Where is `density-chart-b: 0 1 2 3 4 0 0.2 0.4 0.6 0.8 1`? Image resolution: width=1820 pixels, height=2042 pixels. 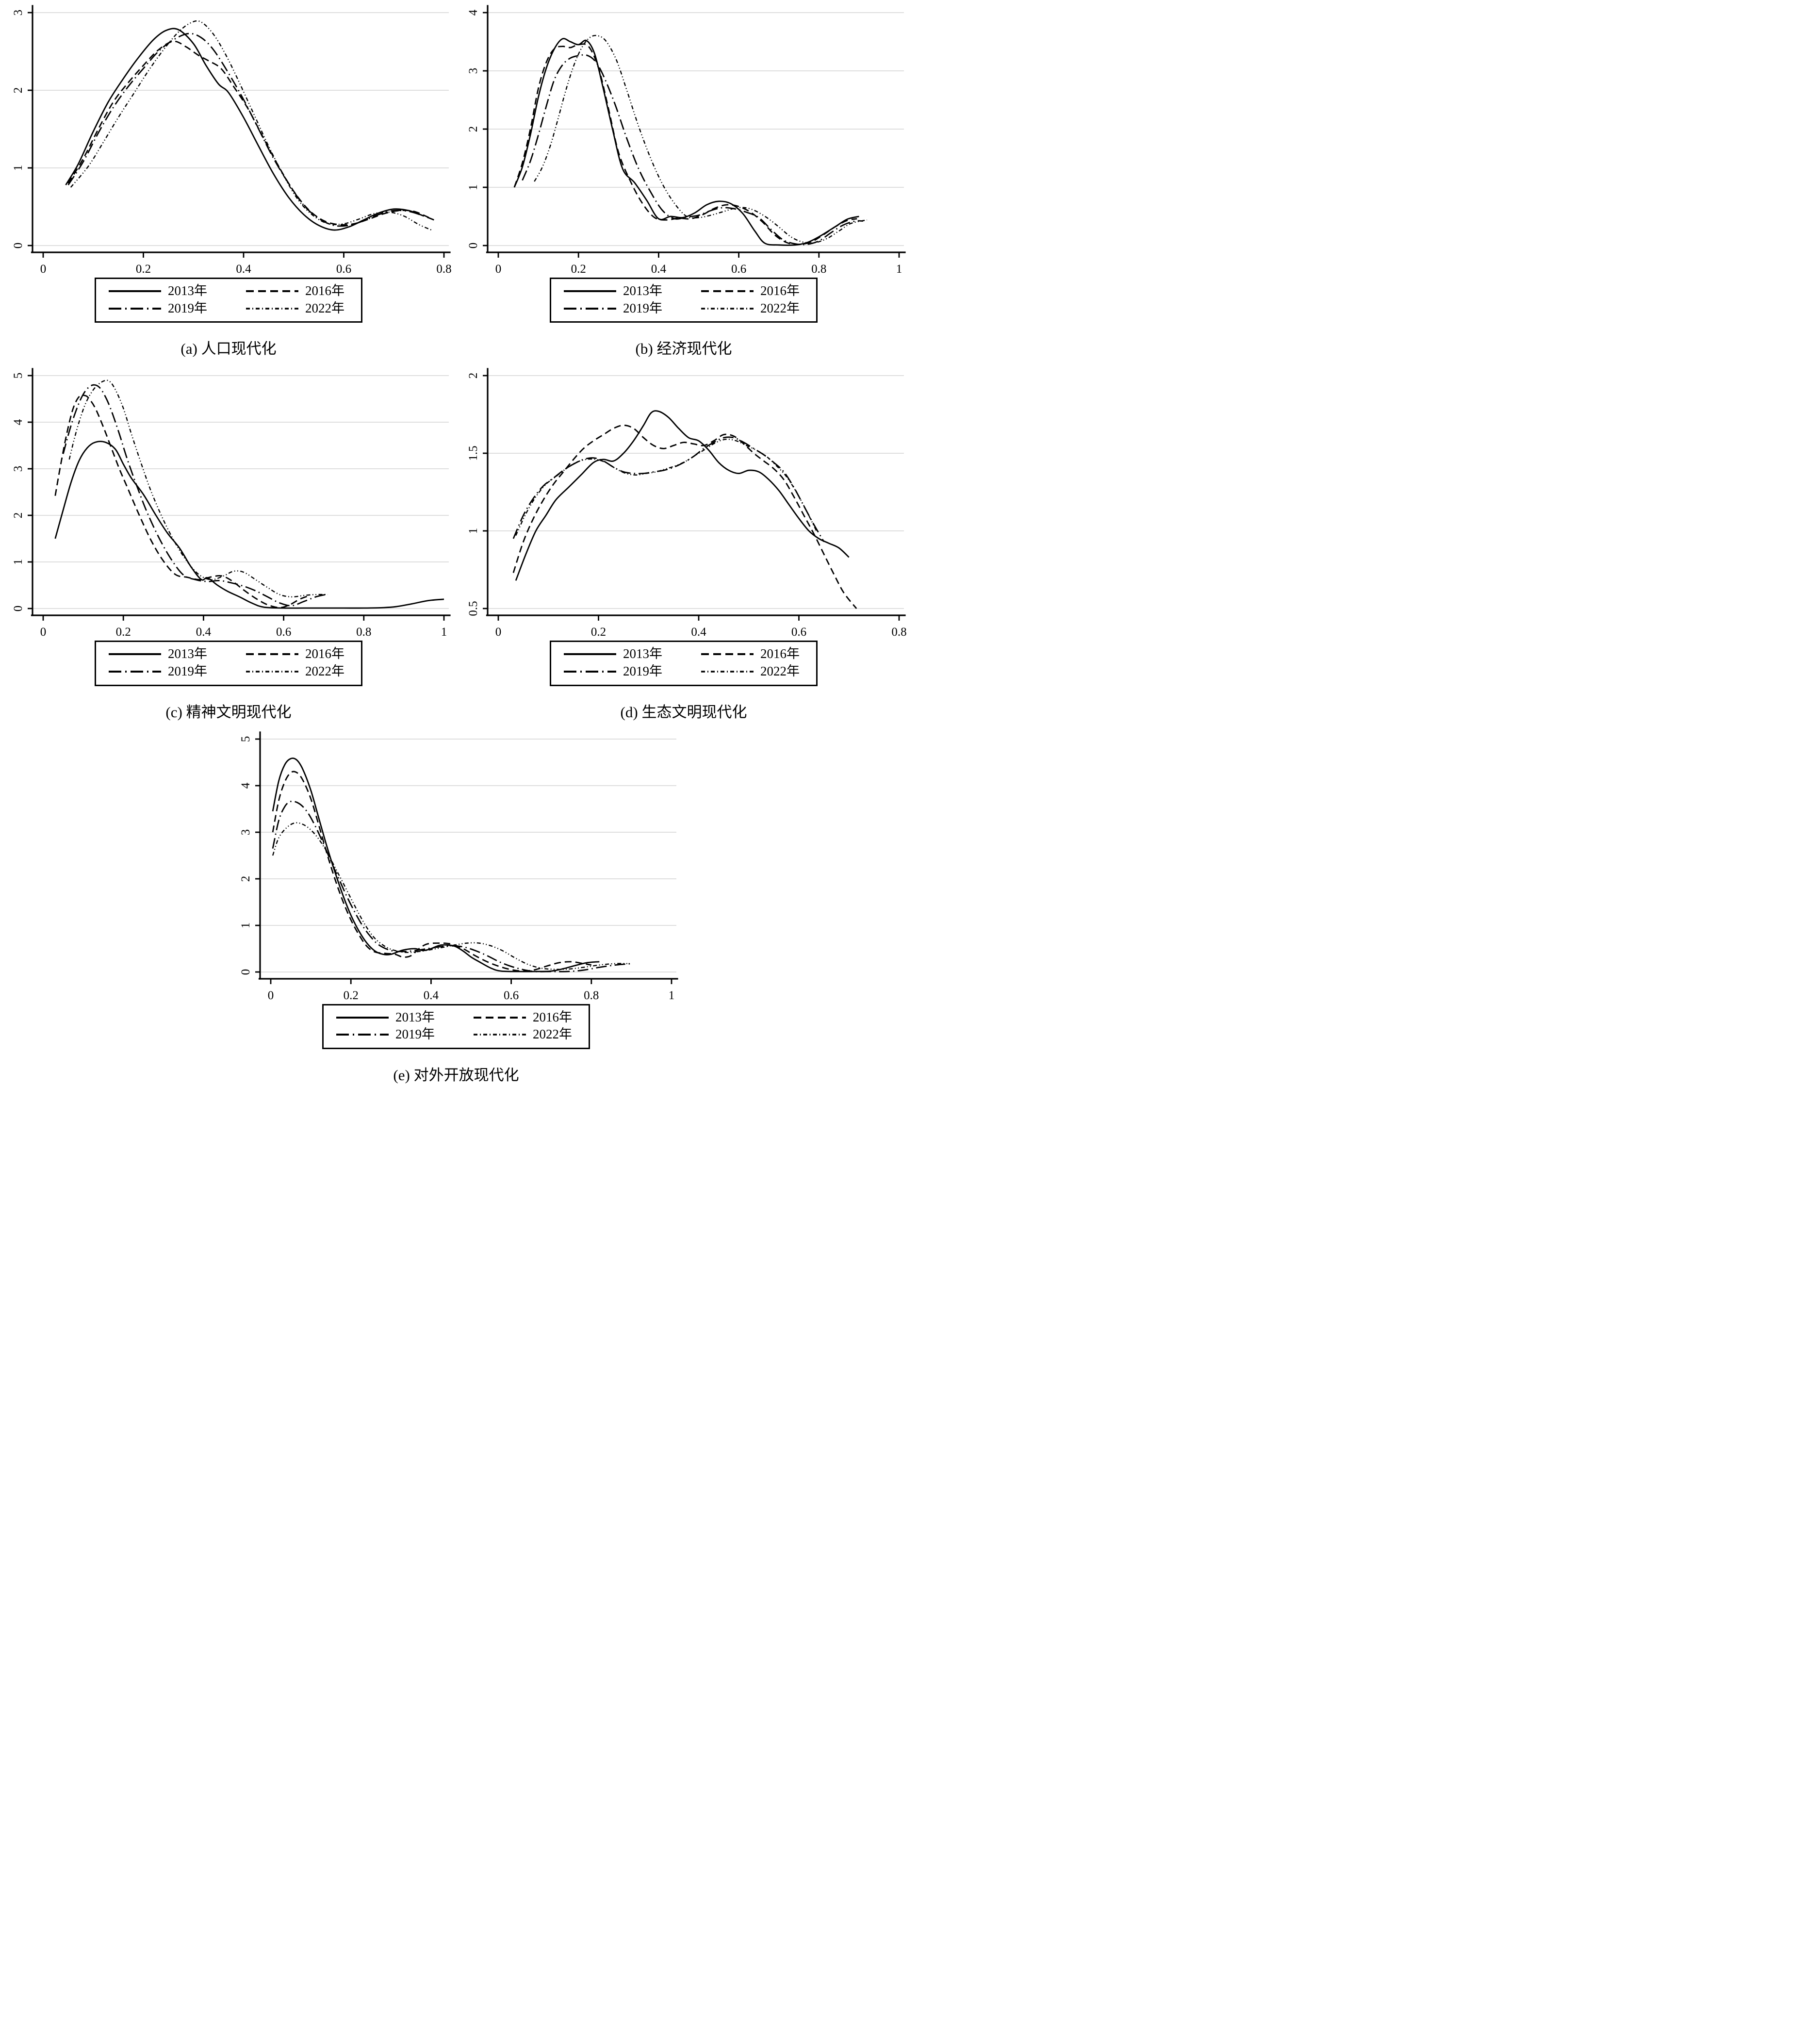
density-chart-b: 0 1 2 3 4 0 0.2 0.4 0.6 0.8 1 is located at coordinates (686, 141).